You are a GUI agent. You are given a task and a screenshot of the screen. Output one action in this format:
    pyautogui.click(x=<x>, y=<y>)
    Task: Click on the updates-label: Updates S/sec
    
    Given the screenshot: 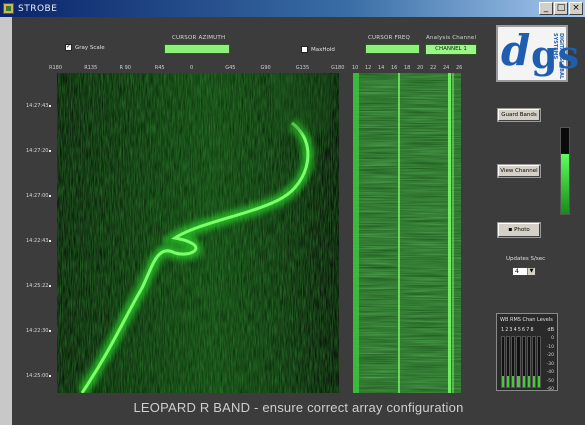 What is the action you would take?
    pyautogui.click(x=526, y=259)
    